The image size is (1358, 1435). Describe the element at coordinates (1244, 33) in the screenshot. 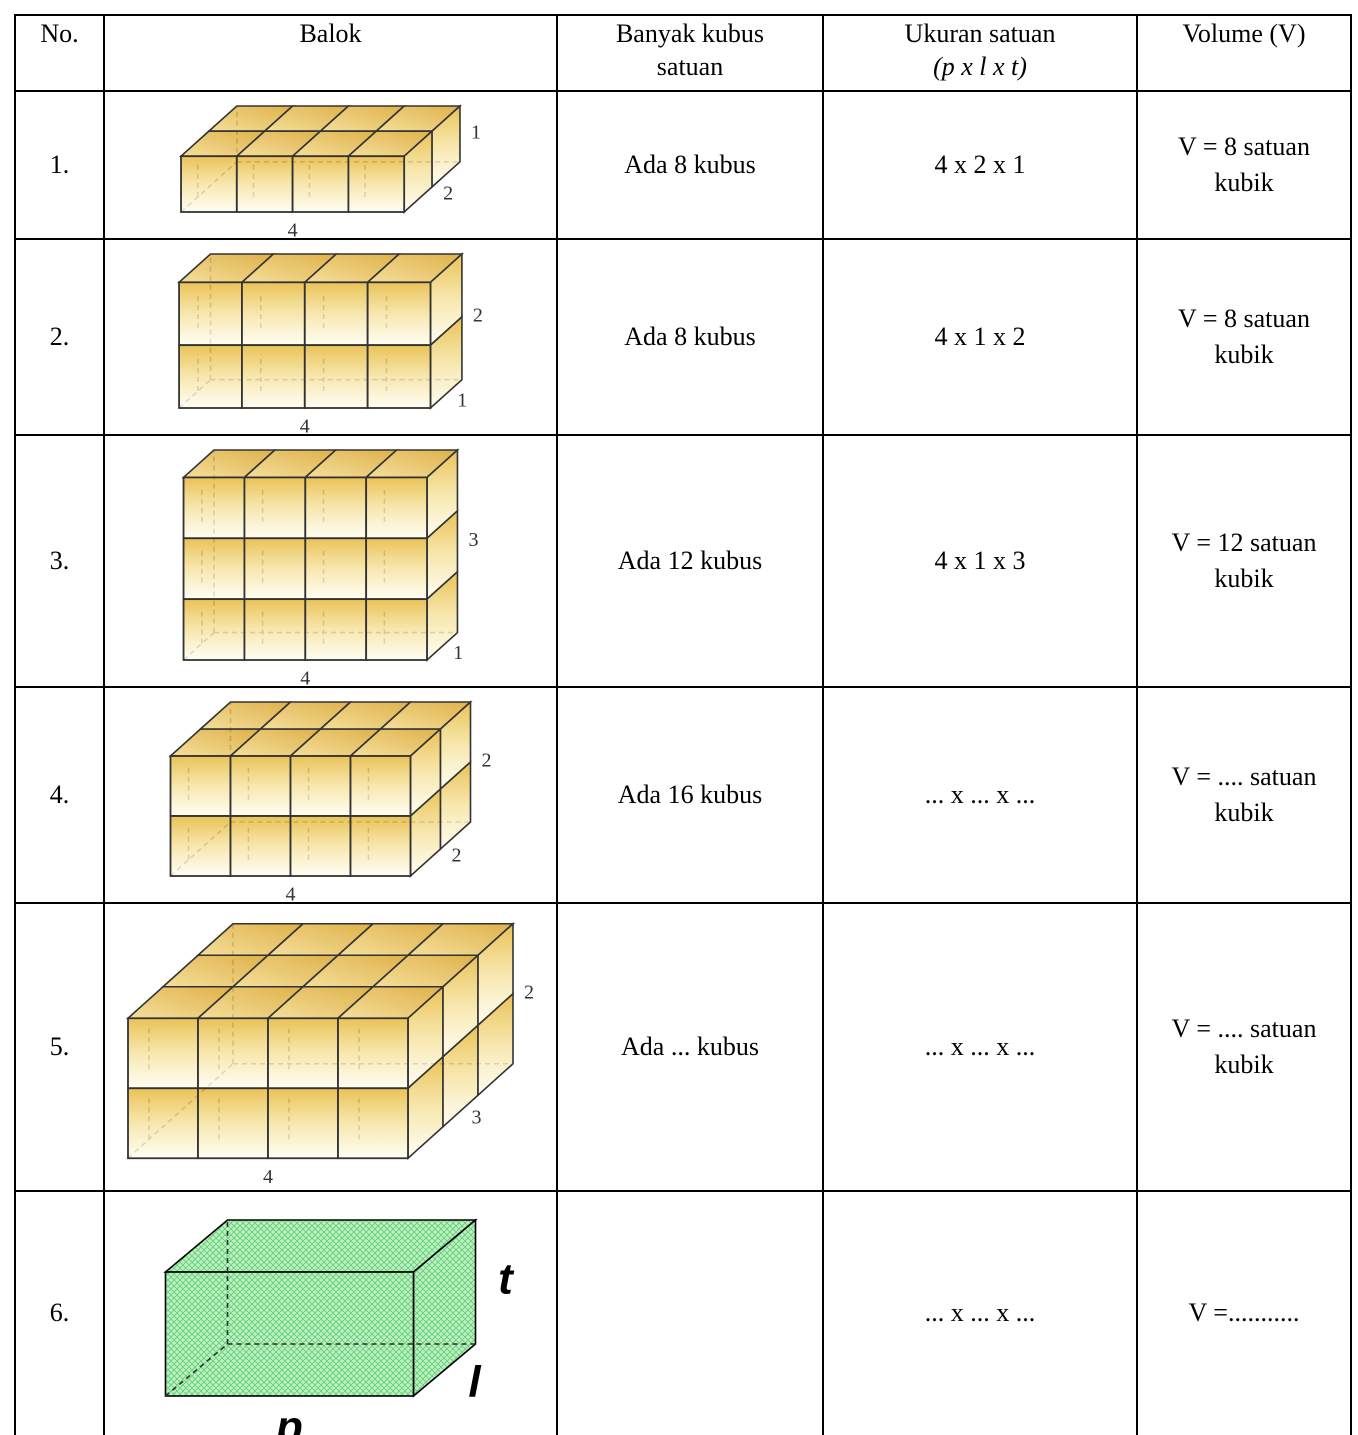

I see `cell-text: Volume (V)` at that location.